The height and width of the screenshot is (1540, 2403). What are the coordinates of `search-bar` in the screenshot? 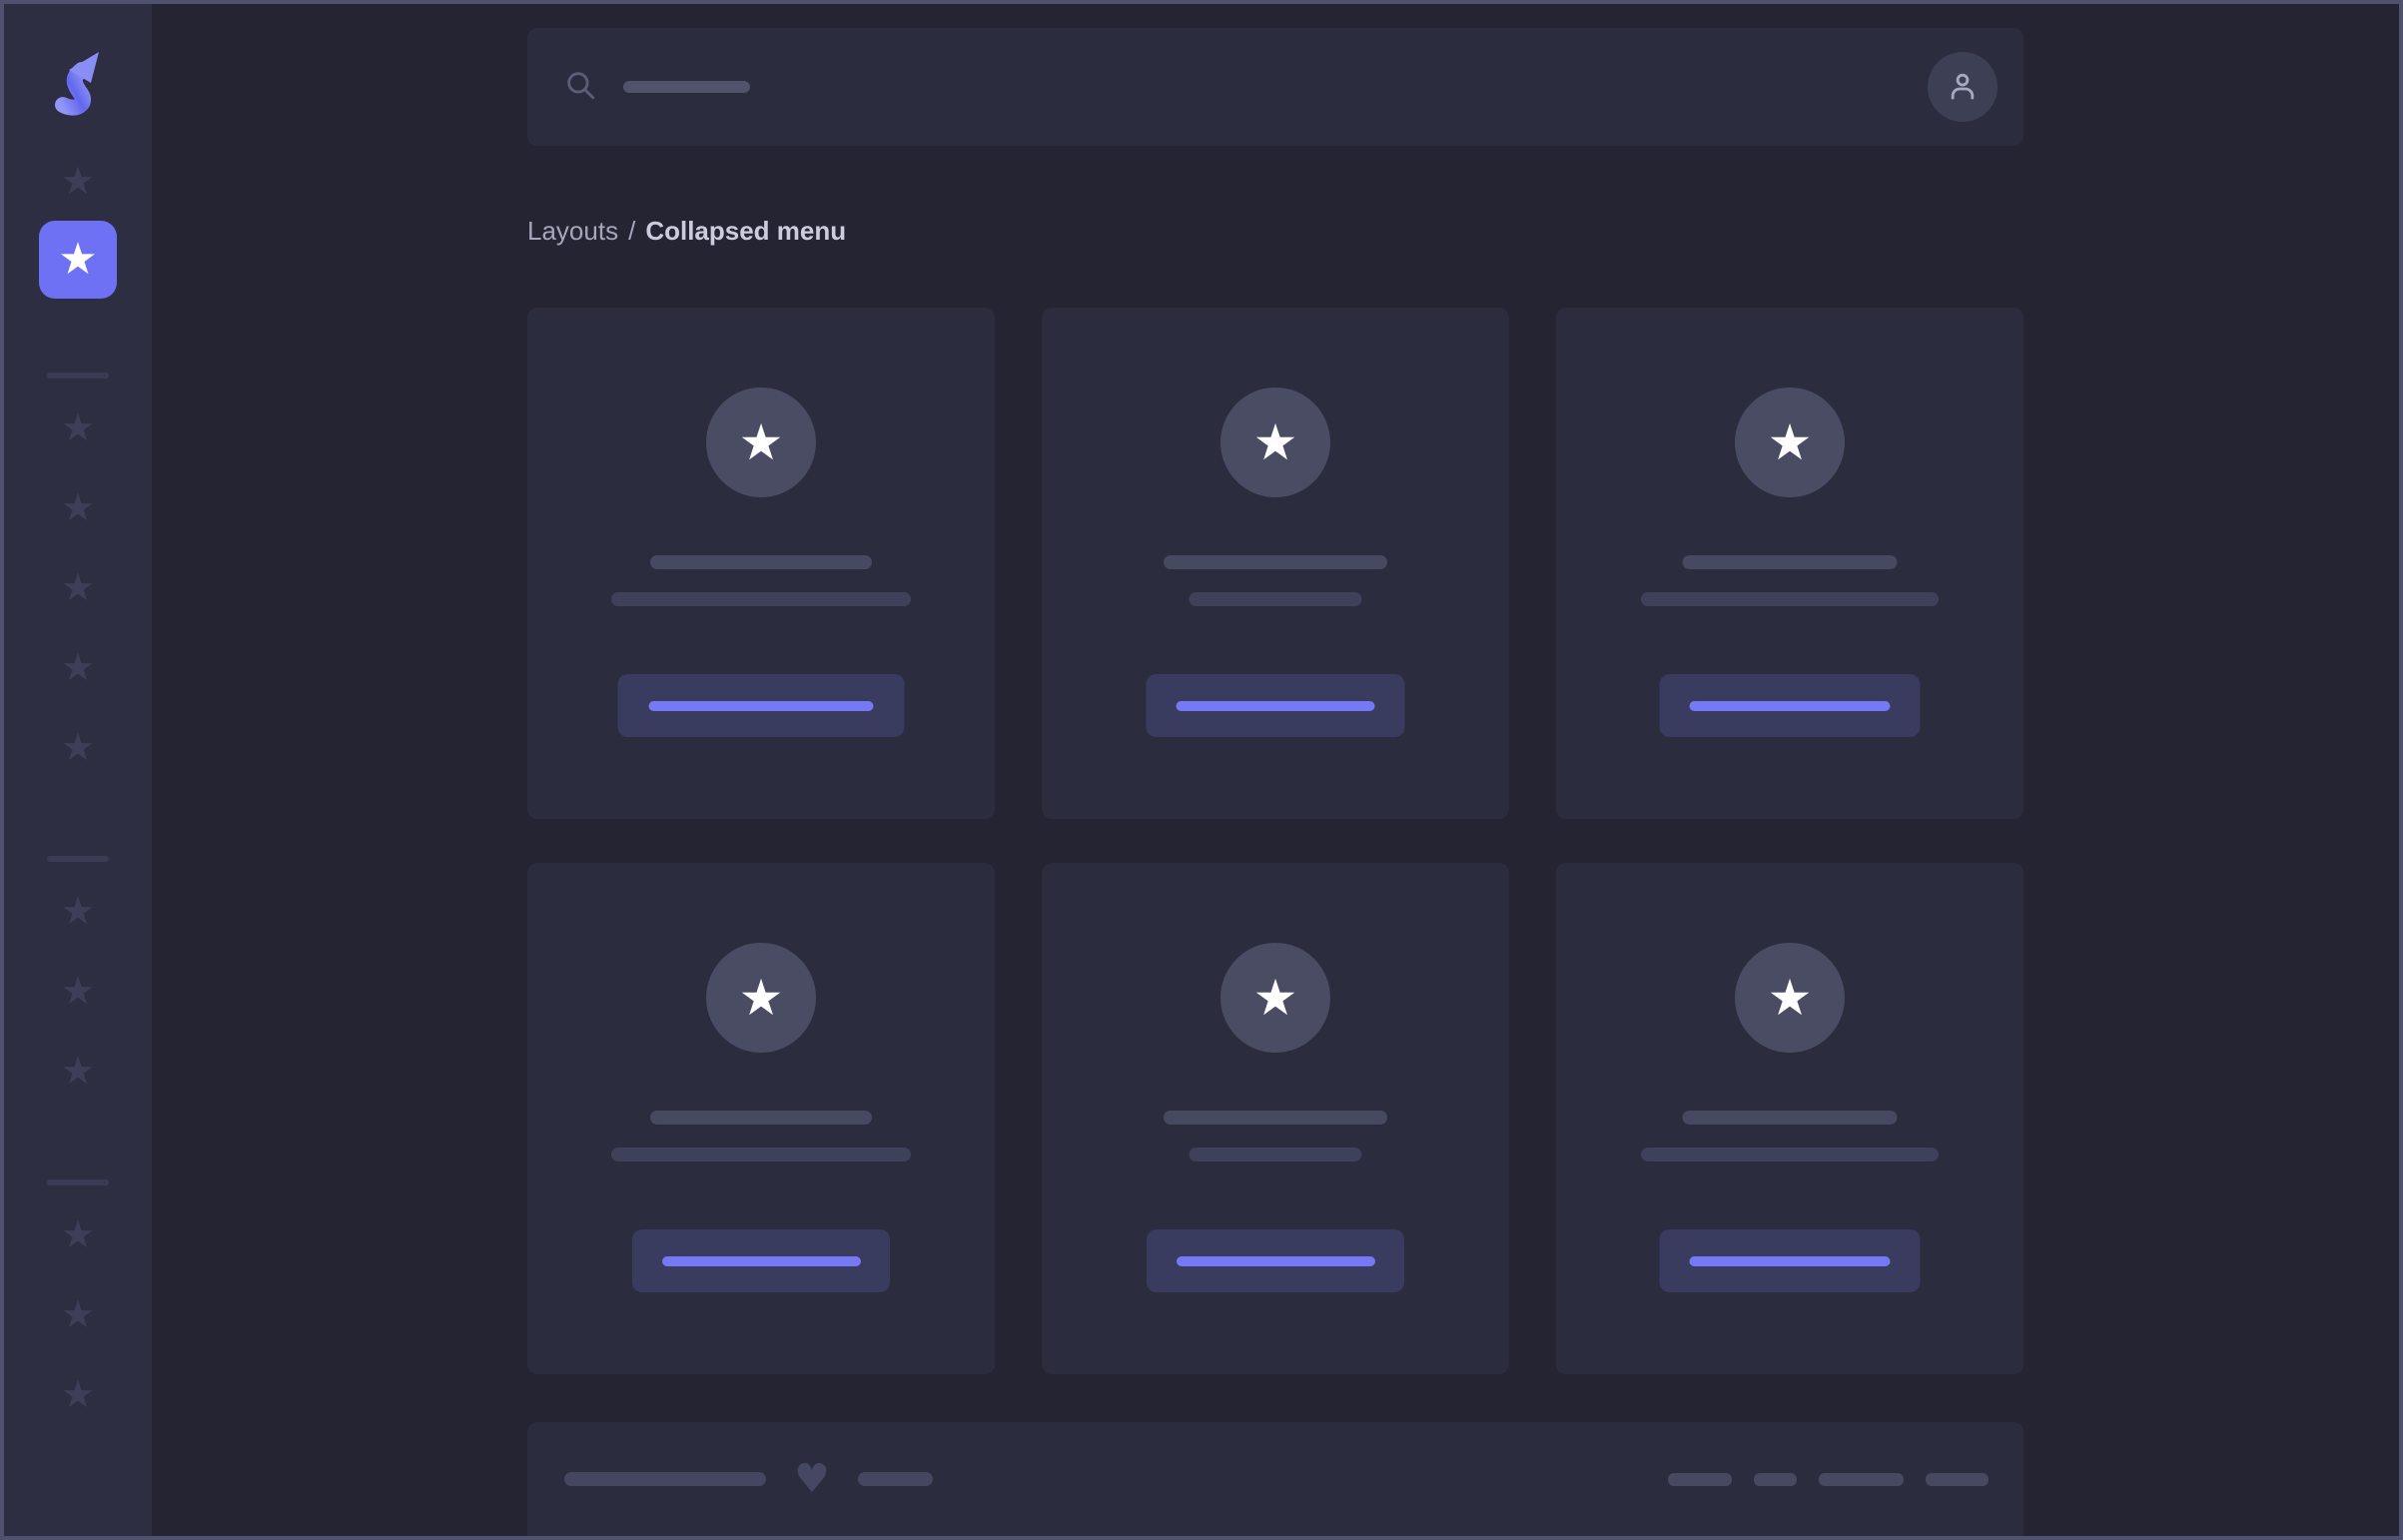 It's located at (1275, 87).